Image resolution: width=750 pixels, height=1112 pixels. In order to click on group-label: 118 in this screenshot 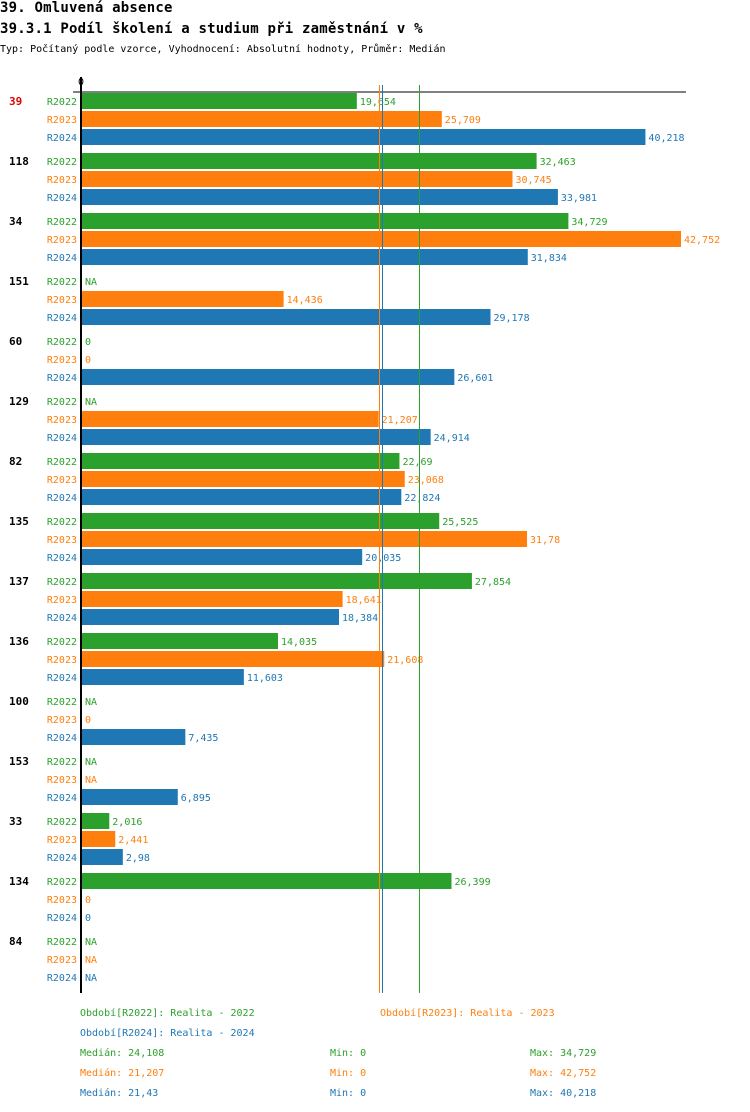, I will do `click(19, 161)`.